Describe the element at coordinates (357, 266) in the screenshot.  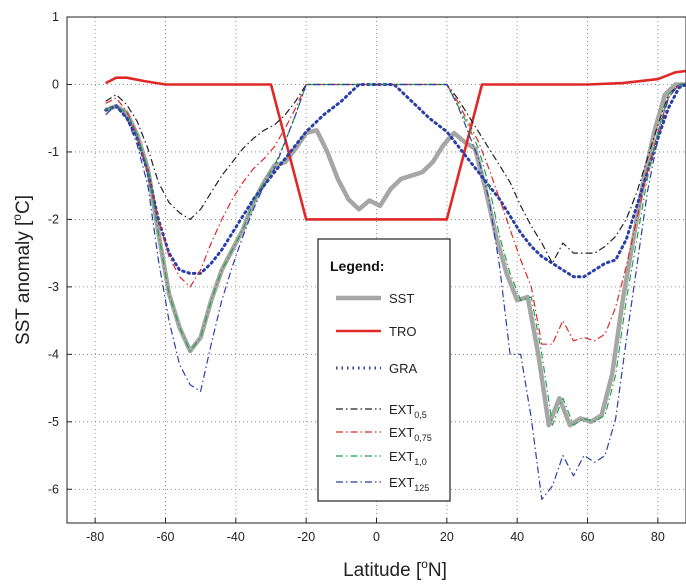
I see `legend-title: Legend:` at that location.